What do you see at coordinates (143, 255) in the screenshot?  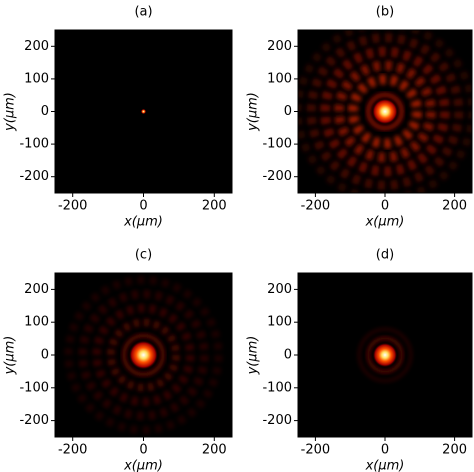 I see `panel-title: (c)` at bounding box center [143, 255].